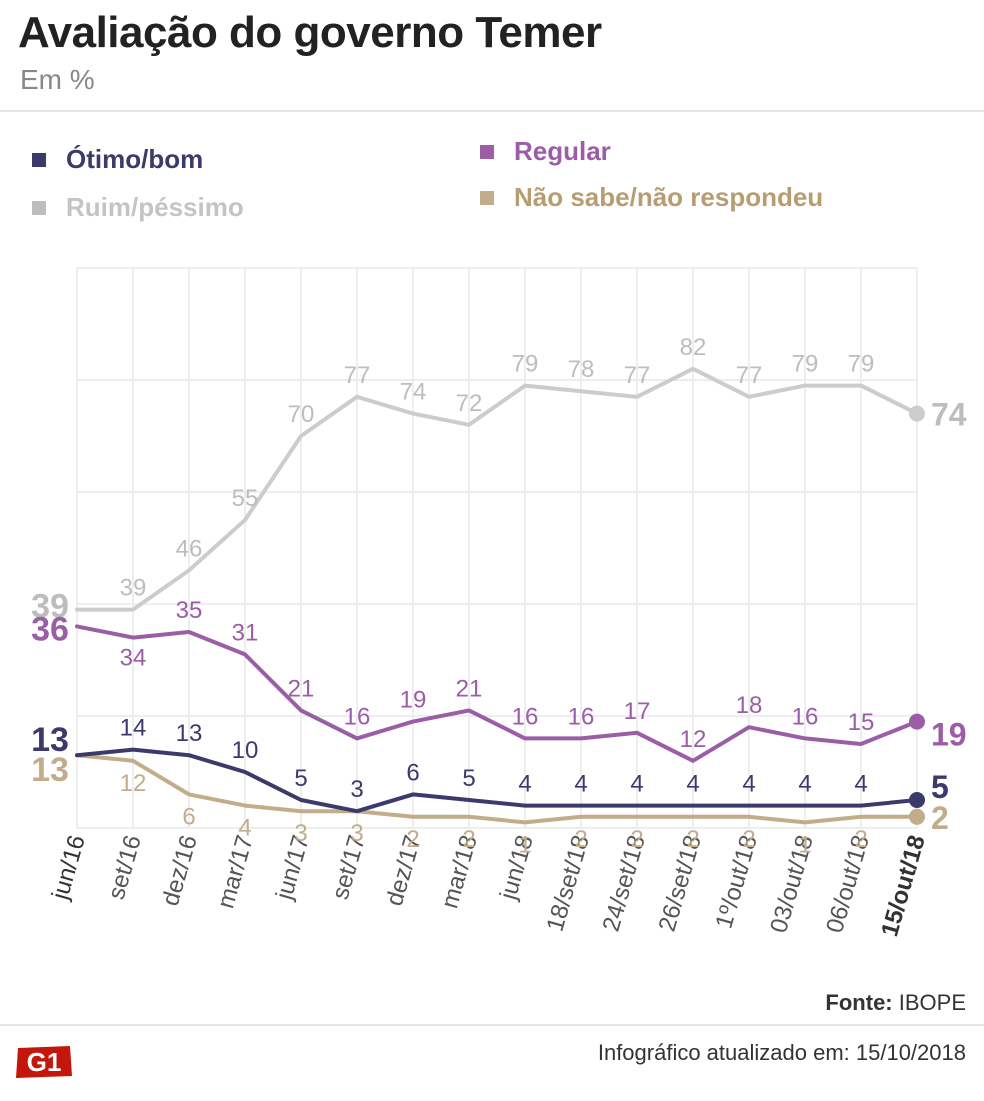 This screenshot has width=984, height=1101. Describe the element at coordinates (497, 780) in the screenshot. I see `series-line-otimo` at that location.